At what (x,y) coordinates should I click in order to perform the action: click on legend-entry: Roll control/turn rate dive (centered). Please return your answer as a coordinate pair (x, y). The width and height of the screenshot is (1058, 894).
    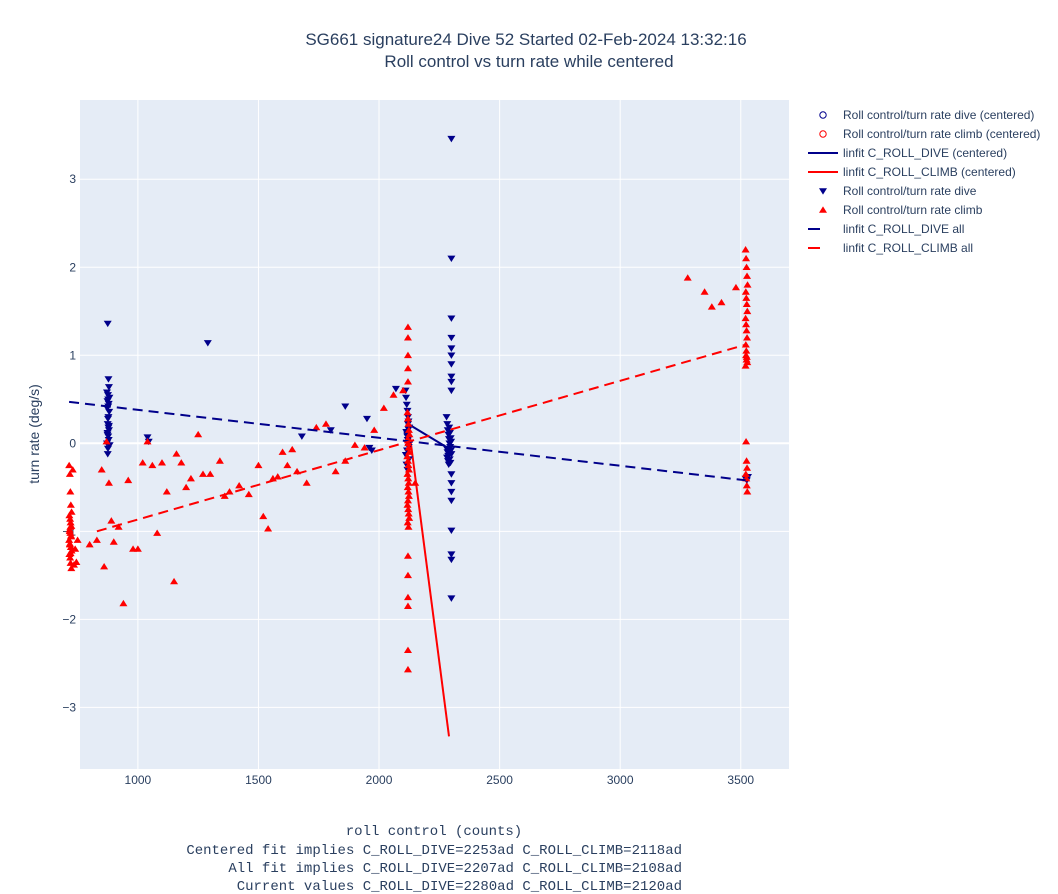
    Looking at the image, I should click on (926, 115).